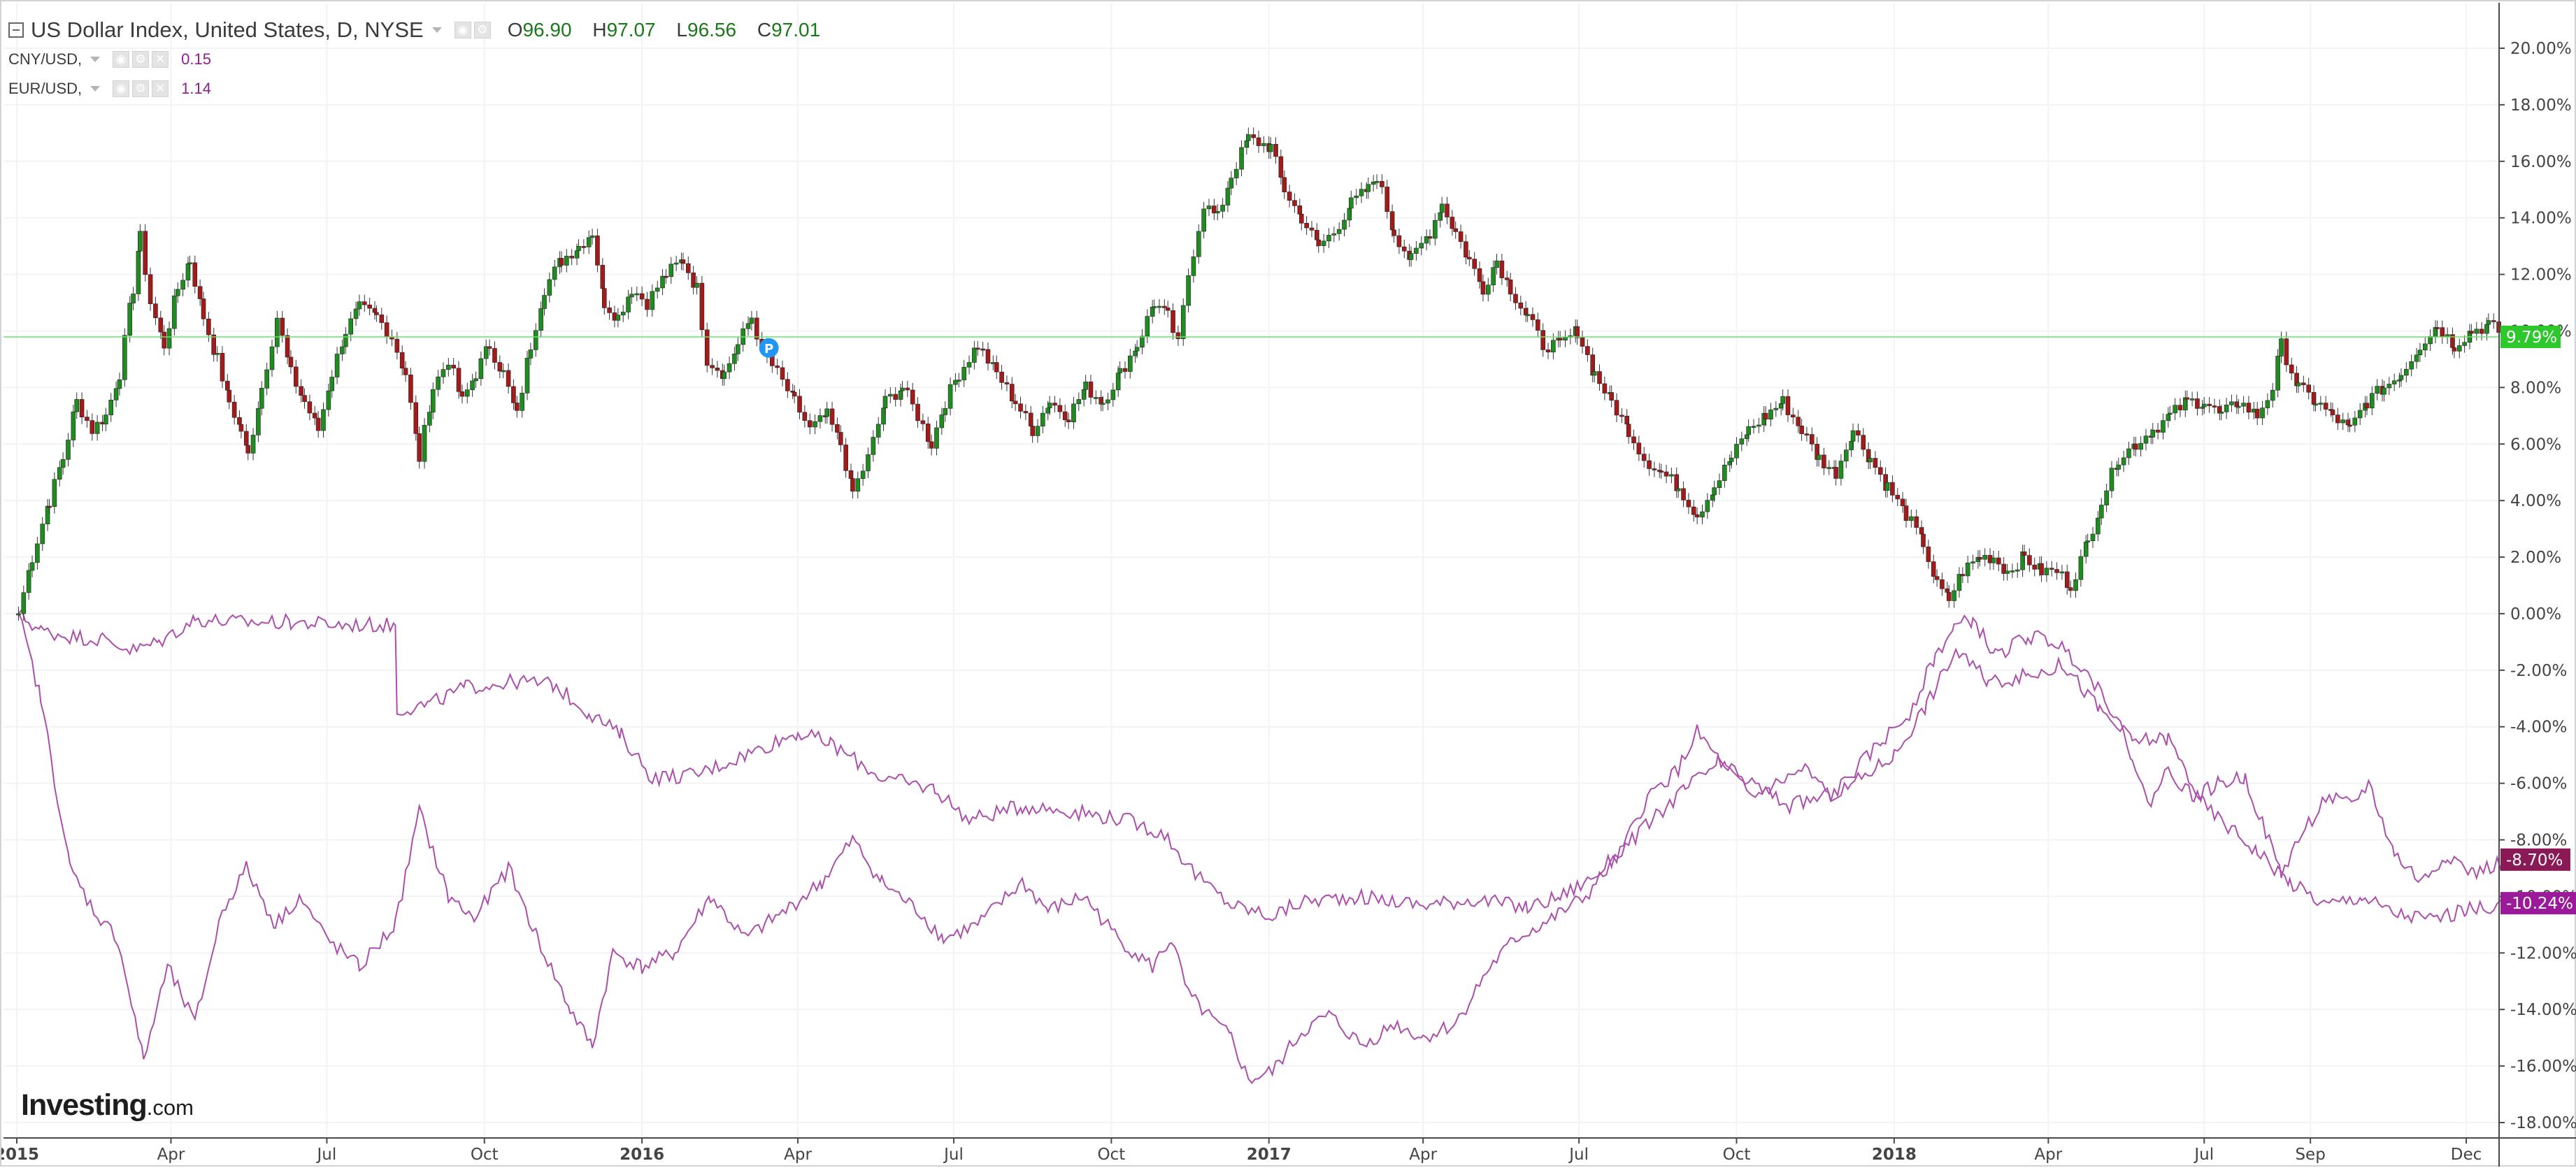 Image resolution: width=2576 pixels, height=1168 pixels. I want to click on x-tick-label: Apr, so click(2048, 1155).